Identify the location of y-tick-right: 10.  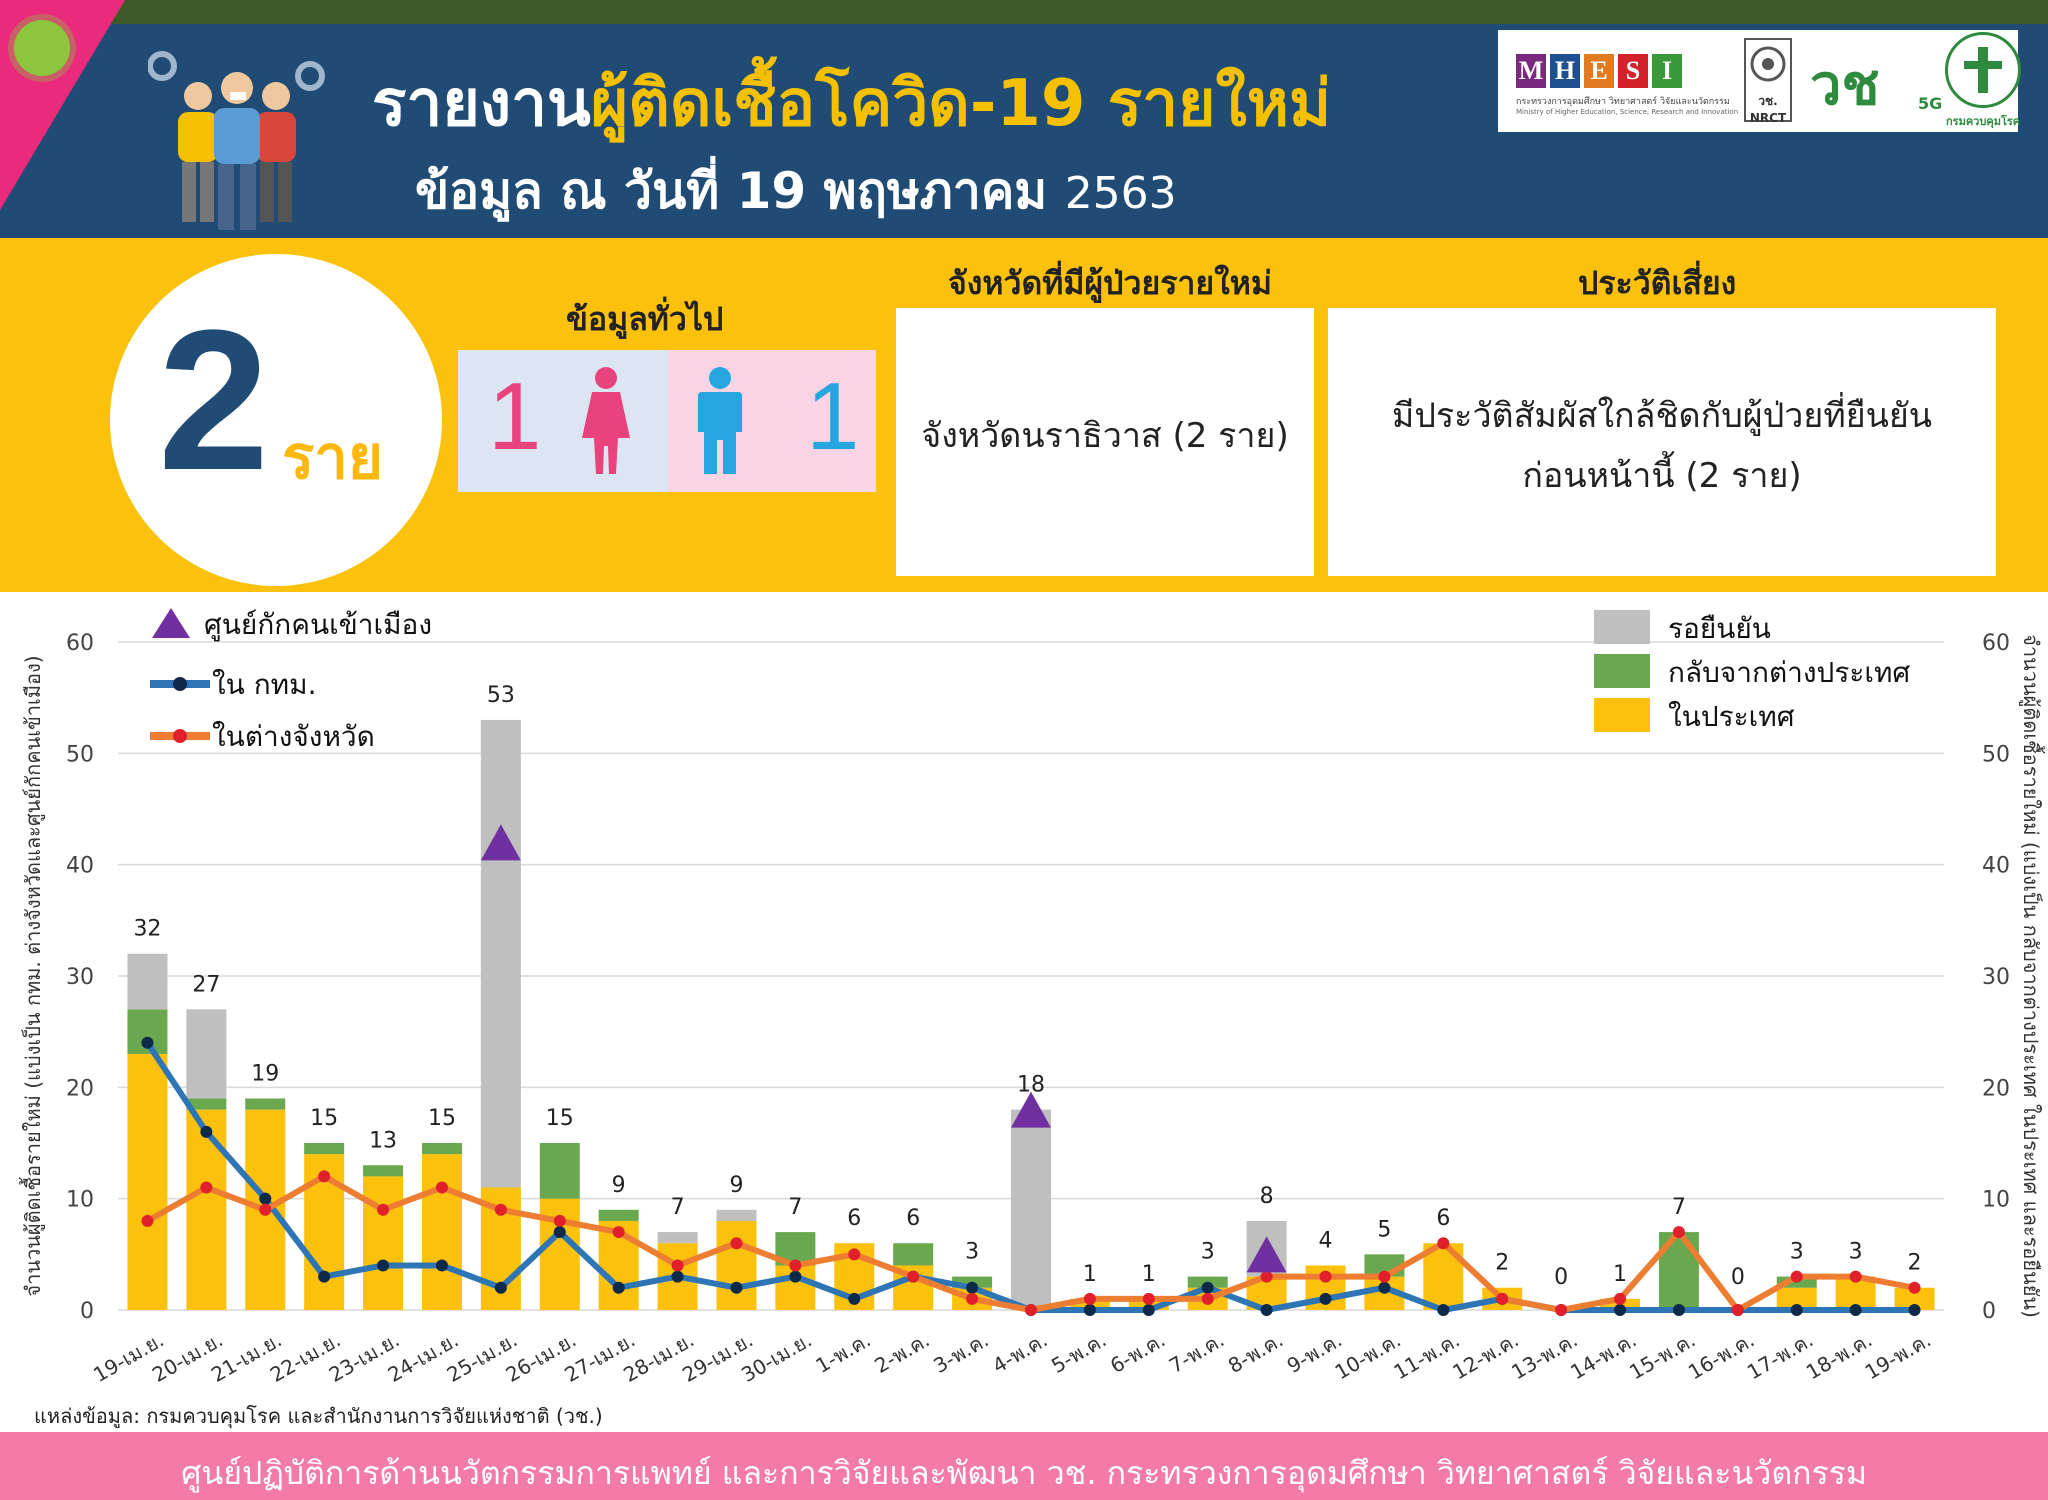
(1996, 1200).